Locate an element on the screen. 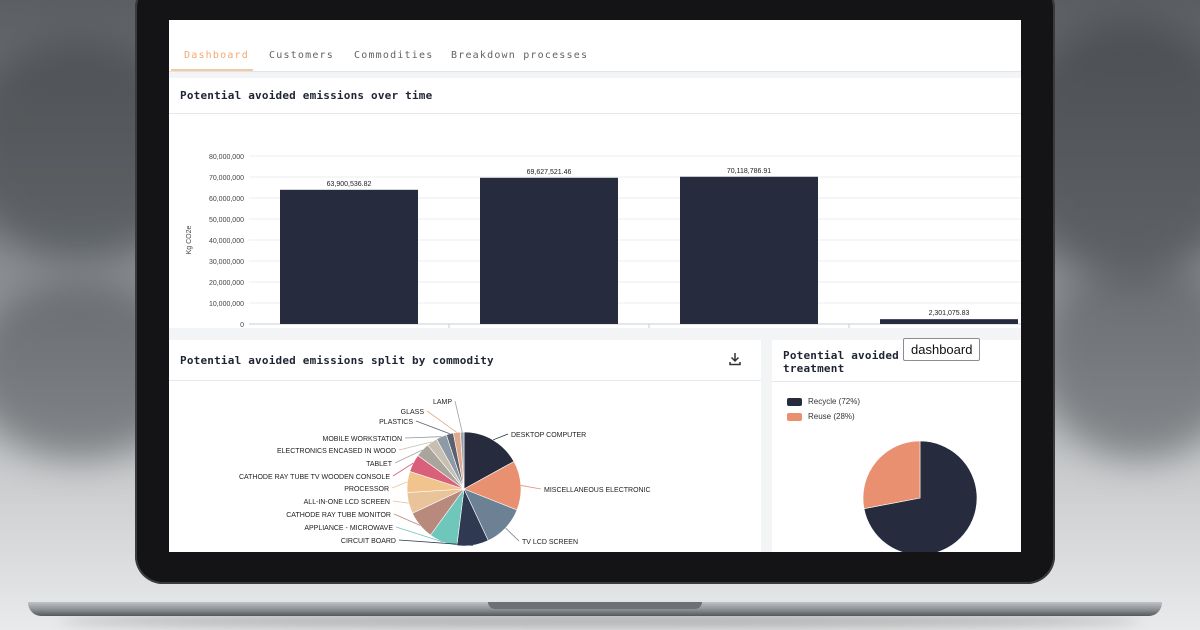 Image resolution: width=1200 pixels, height=630 pixels. pie-label: CATHODE RAY TUBE TV WOODEN CONSOLE is located at coordinates (314, 477).